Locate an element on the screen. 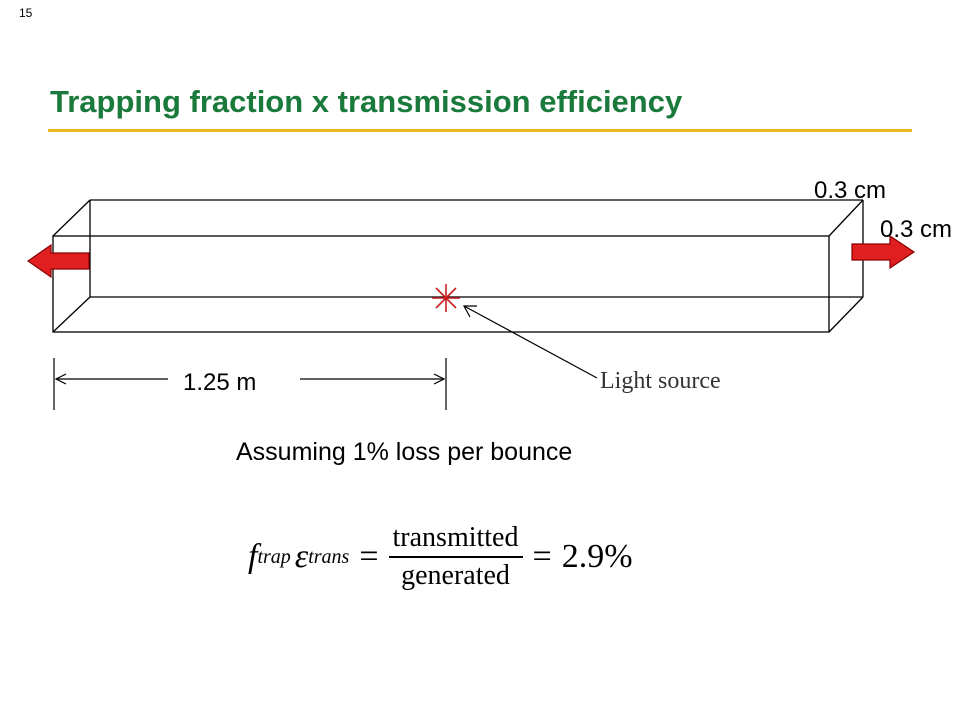  f-symbol: f is located at coordinates (253, 556).